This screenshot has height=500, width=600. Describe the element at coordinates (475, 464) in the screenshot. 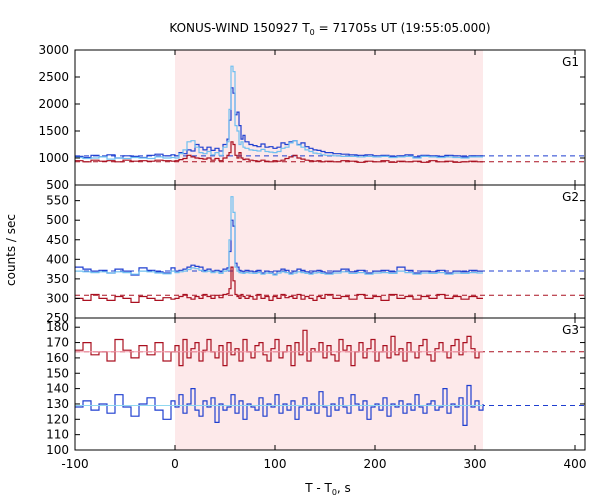

I see `x-tick-label: 300` at that location.